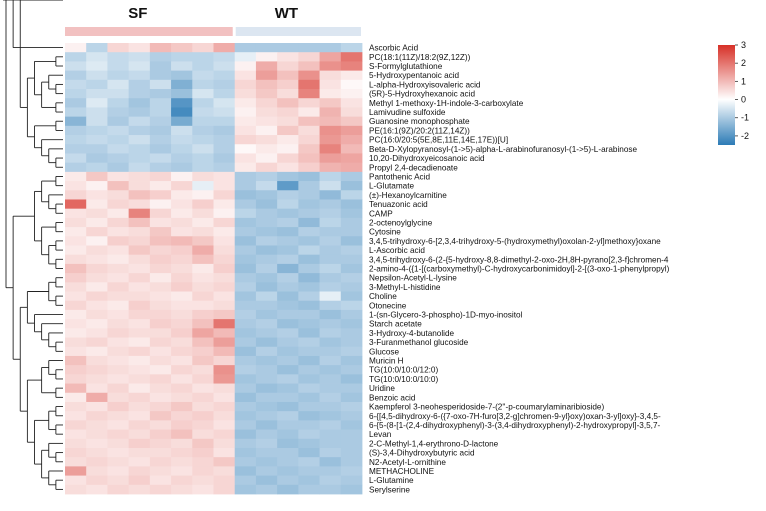  What do you see at coordinates (286, 13) in the screenshot?
I see `group-label-wt: WT` at bounding box center [286, 13].